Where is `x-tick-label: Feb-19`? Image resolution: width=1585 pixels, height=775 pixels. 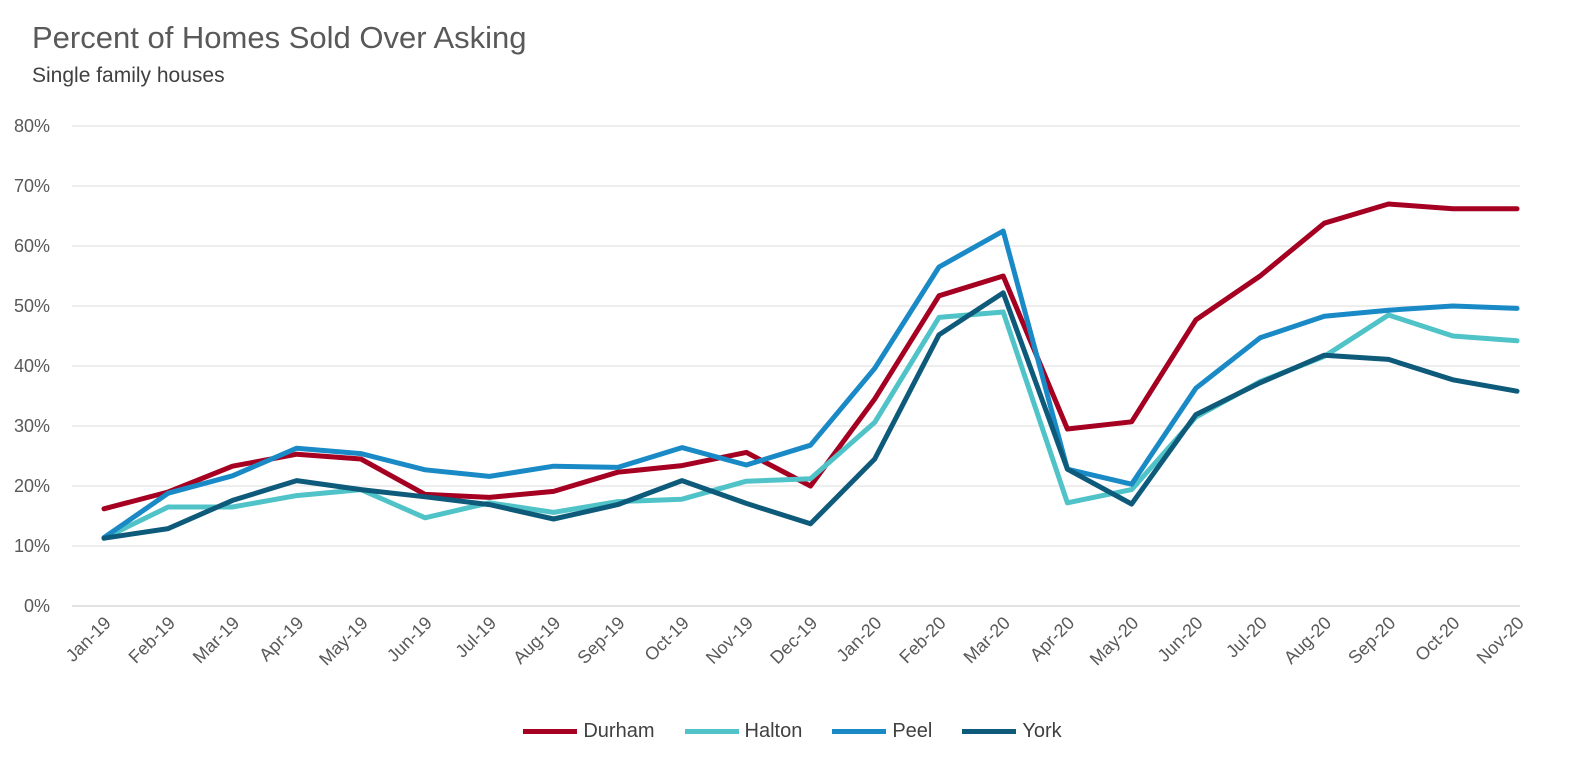
x-tick-label: Feb-19 is located at coordinates (152, 640).